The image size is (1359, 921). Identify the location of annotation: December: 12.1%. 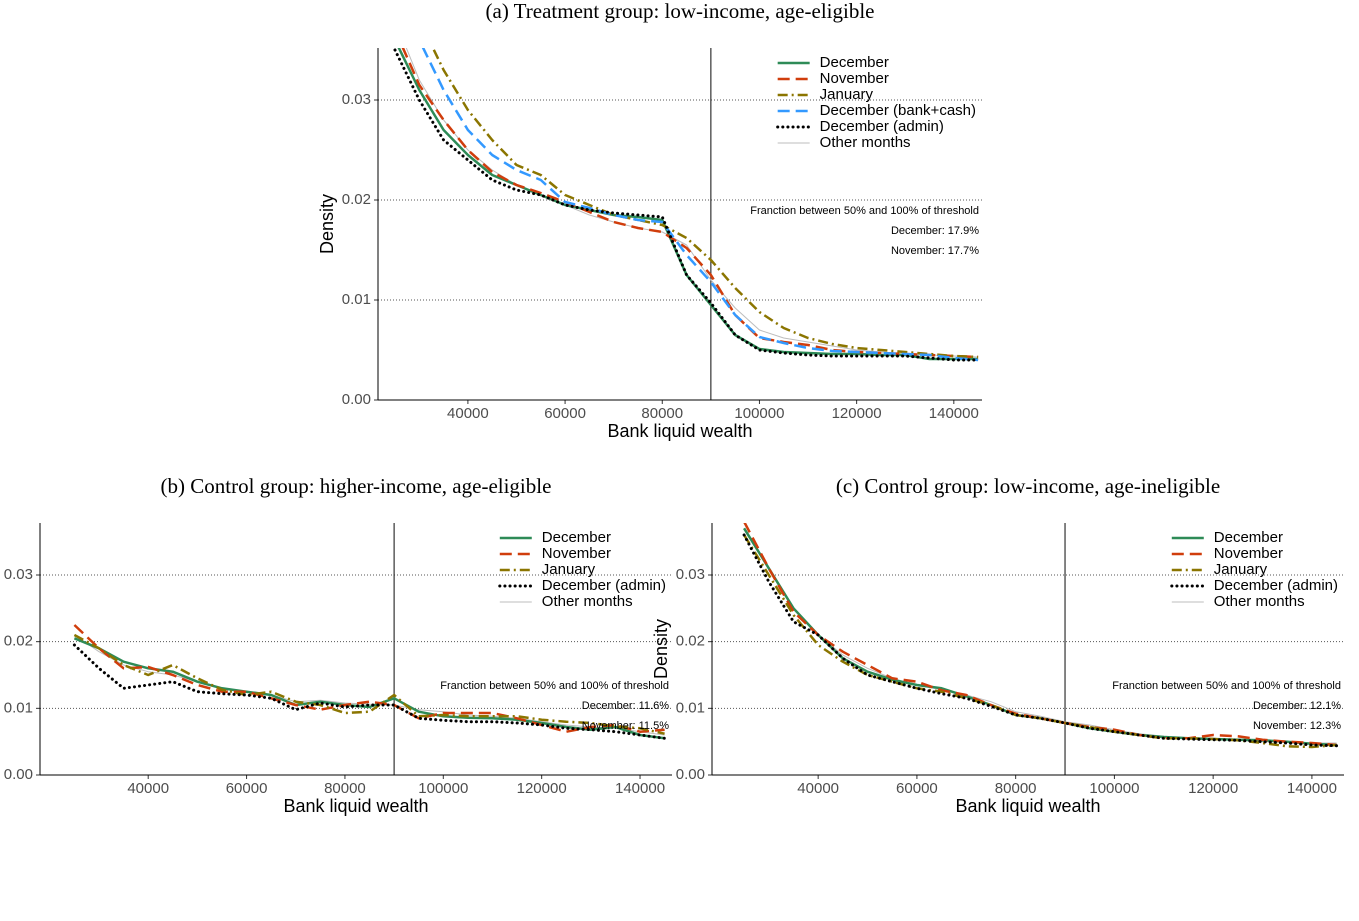
(1297, 706).